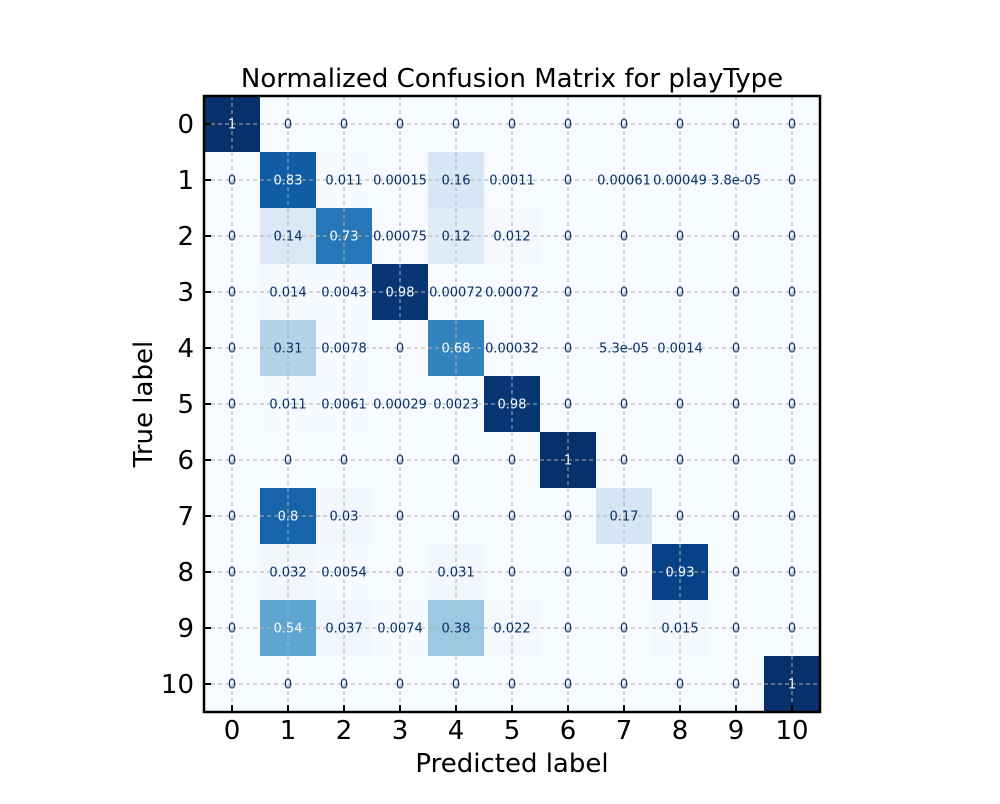 The height and width of the screenshot is (804, 1000). What do you see at coordinates (232, 181) in the screenshot?
I see `cell-value-label-1-0: 0` at bounding box center [232, 181].